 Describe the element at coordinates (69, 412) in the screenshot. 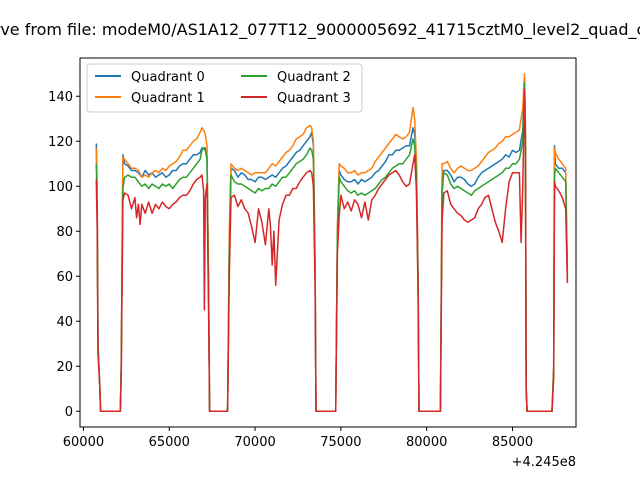

I see `y-tick-label: 0` at that location.